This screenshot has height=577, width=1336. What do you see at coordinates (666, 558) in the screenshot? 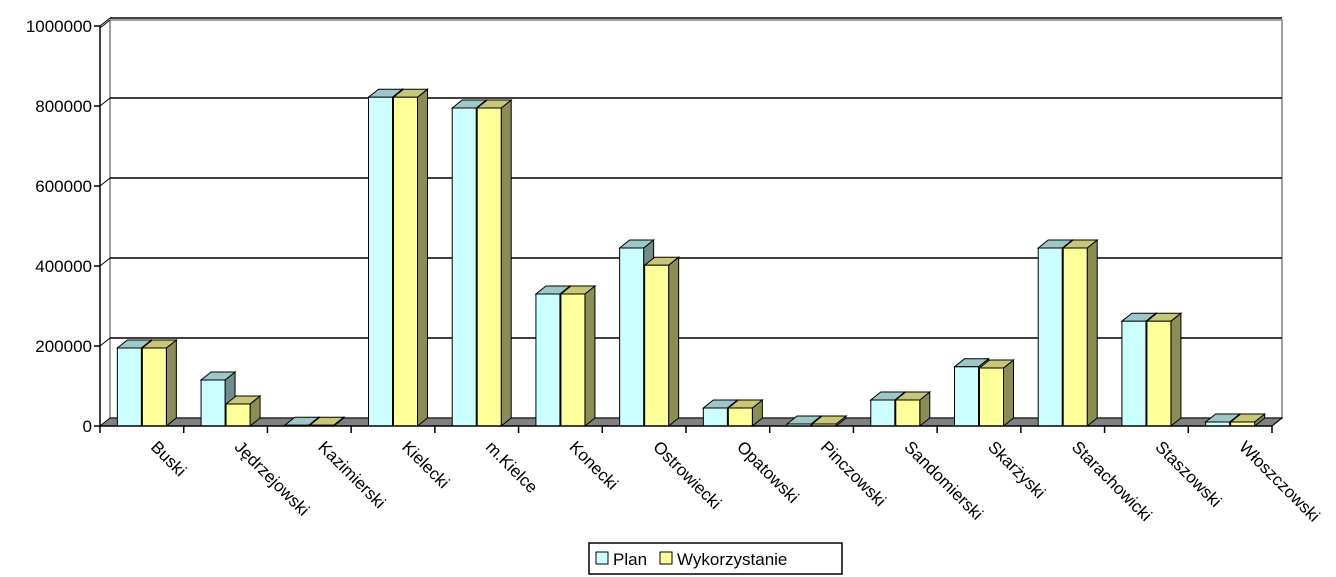
I see `legend-swatch-wykorzystanie` at bounding box center [666, 558].